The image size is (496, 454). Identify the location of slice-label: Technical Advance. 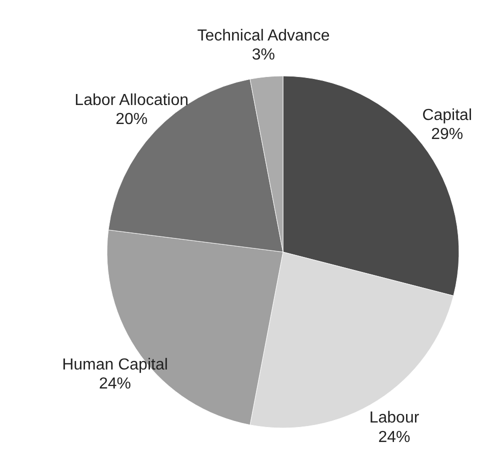
(263, 35).